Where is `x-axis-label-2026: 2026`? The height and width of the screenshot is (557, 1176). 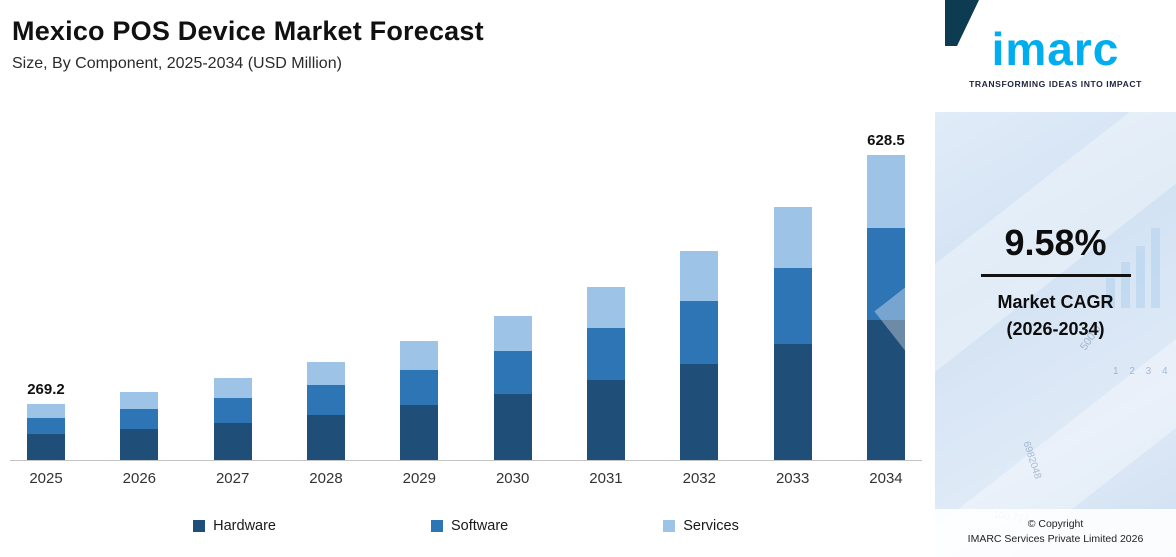
x-axis-label-2026: 2026 is located at coordinates (139, 478).